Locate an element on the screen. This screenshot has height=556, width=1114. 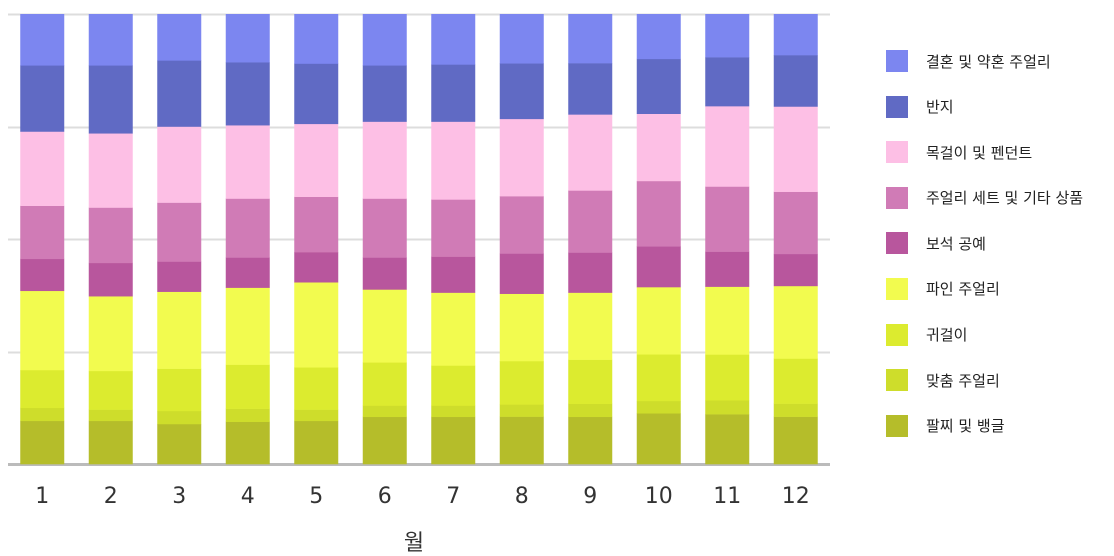
x-tick-label: 11 is located at coordinates (727, 496).